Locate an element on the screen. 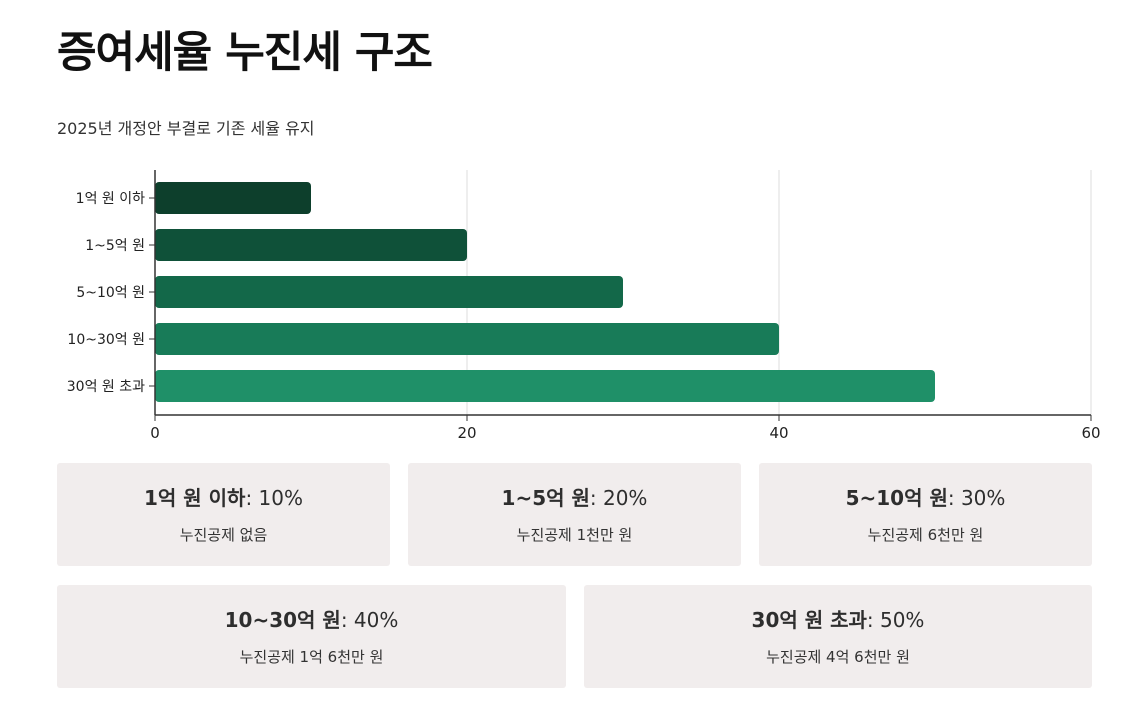 This screenshot has width=1148, height=706. rate-card-label: 10~30억 원 is located at coordinates (282, 620).